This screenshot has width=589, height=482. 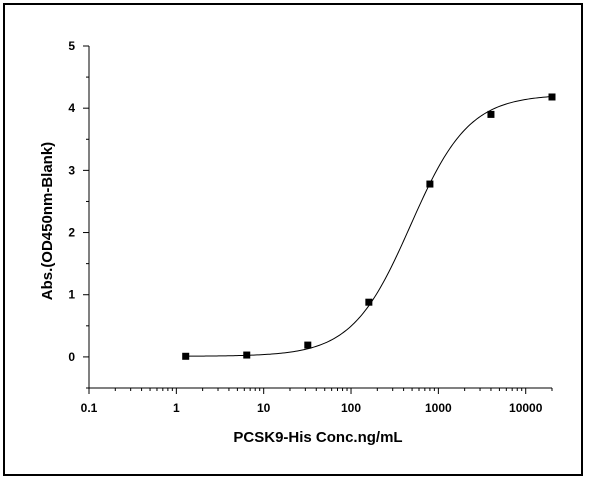 I want to click on y-tick-label: 3, so click(x=71, y=170).